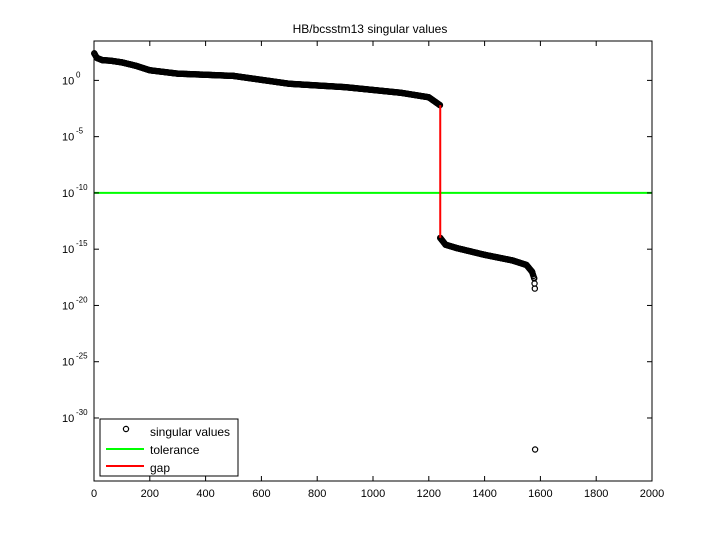 Image resolution: width=720 pixels, height=545 pixels. Describe the element at coordinates (652, 494) in the screenshot. I see `x-tick-label: 2000` at that location.